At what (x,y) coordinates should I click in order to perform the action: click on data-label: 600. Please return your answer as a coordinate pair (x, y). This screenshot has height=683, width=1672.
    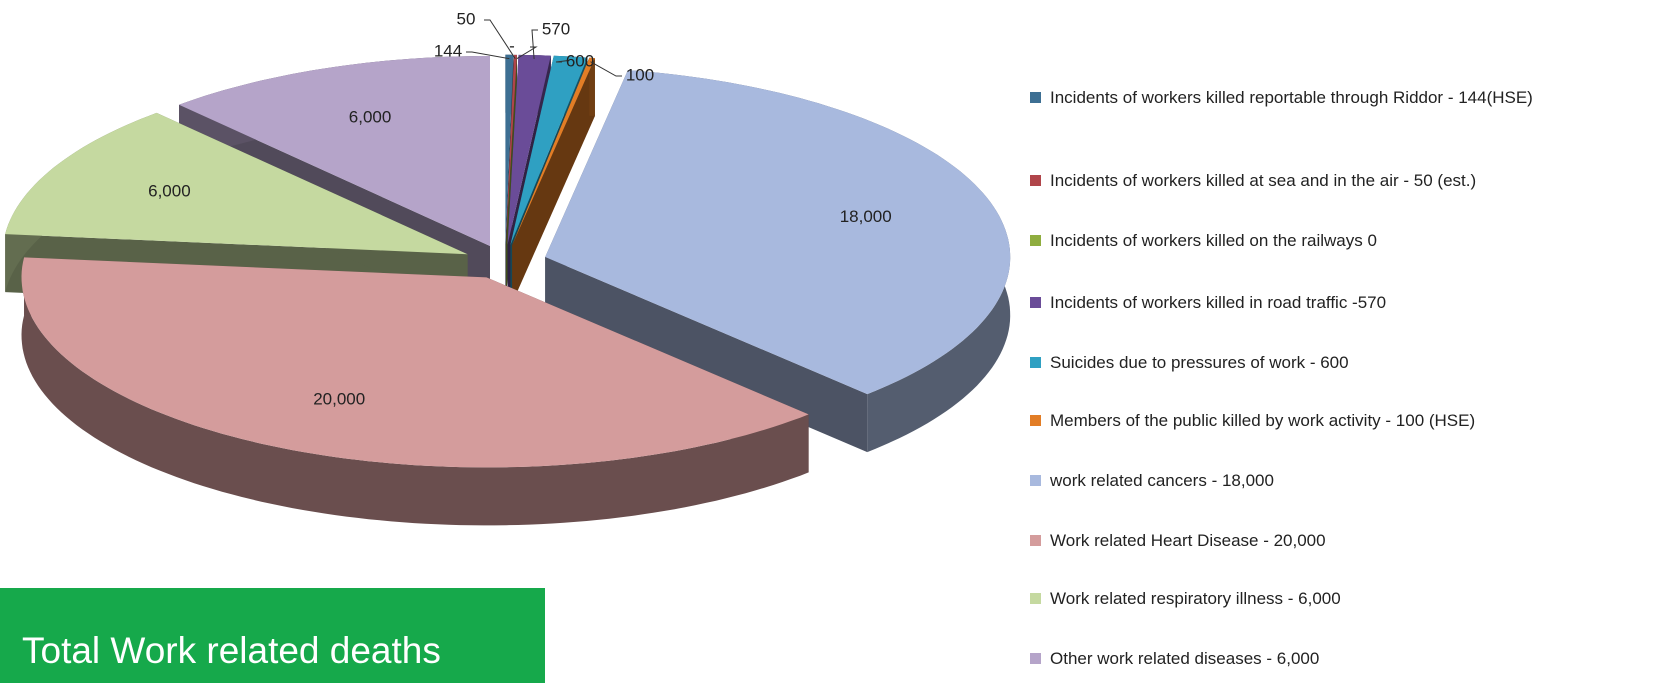
    Looking at the image, I should click on (580, 60).